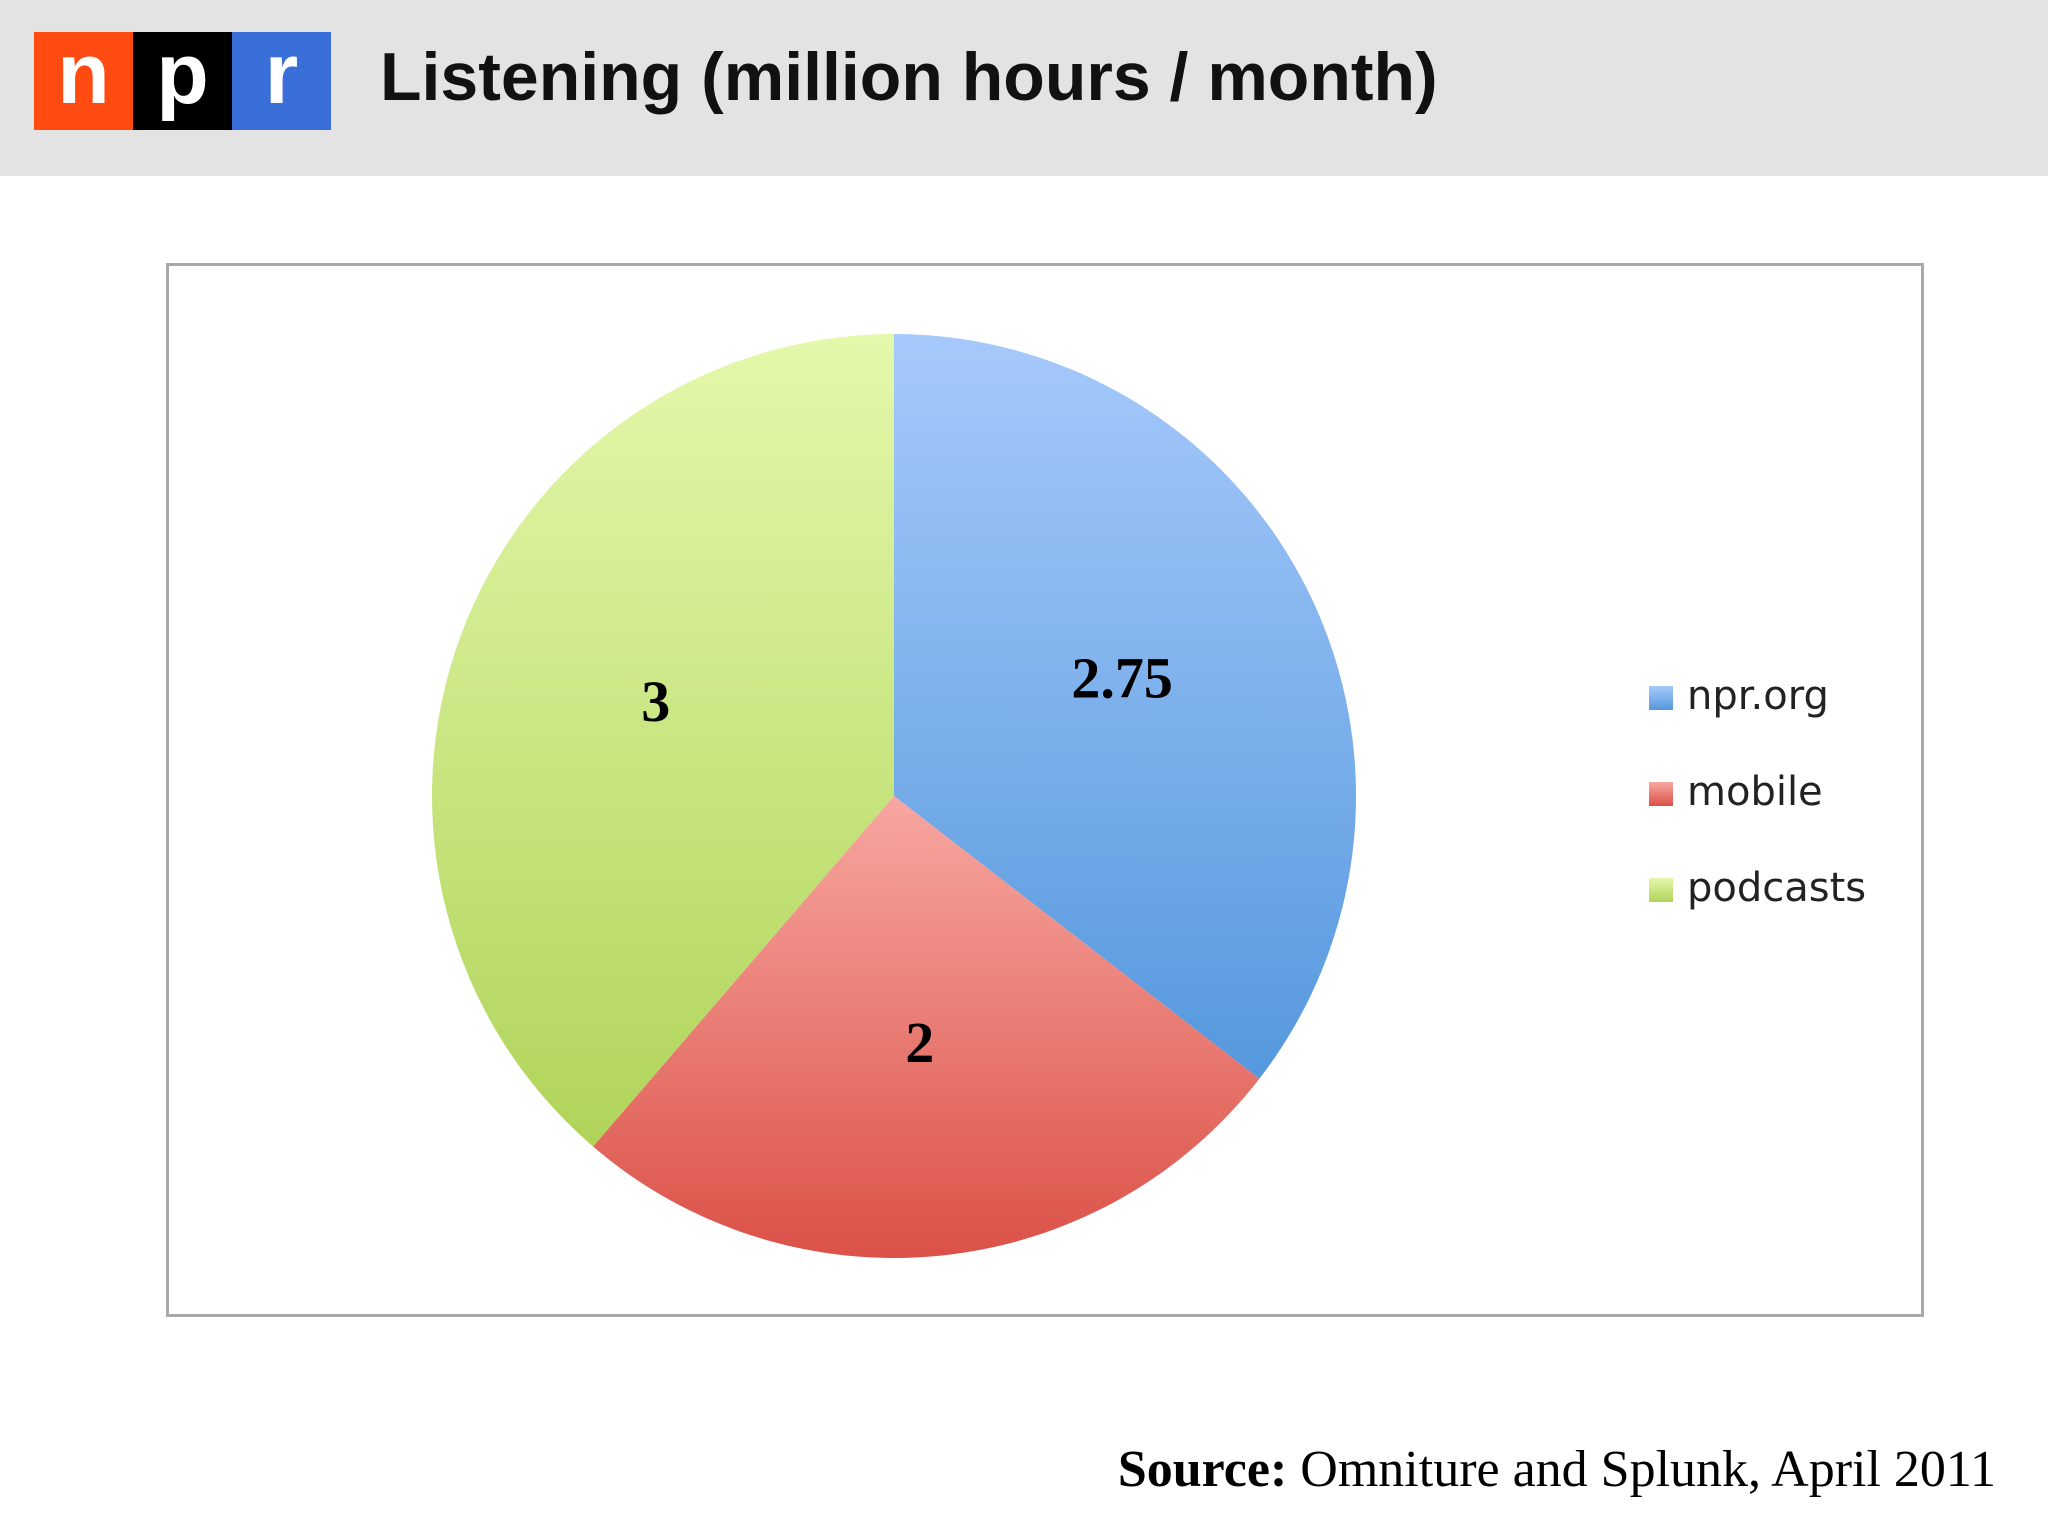 The image size is (2048, 1536). What do you see at coordinates (1661, 890) in the screenshot?
I see `legend-swatch-podcasts` at bounding box center [1661, 890].